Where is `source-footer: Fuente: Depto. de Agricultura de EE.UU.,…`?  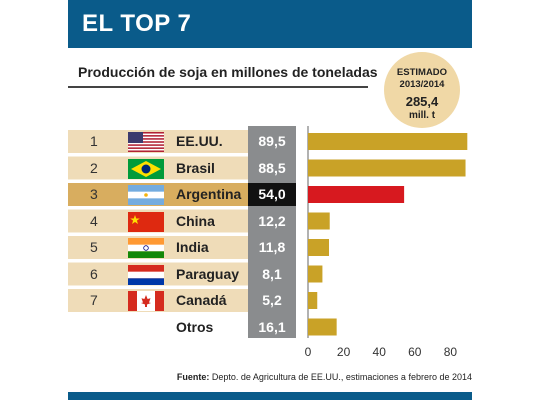
source-footer: Fuente: Depto. de Agricultura de EE.UU.,… is located at coordinates (270, 377).